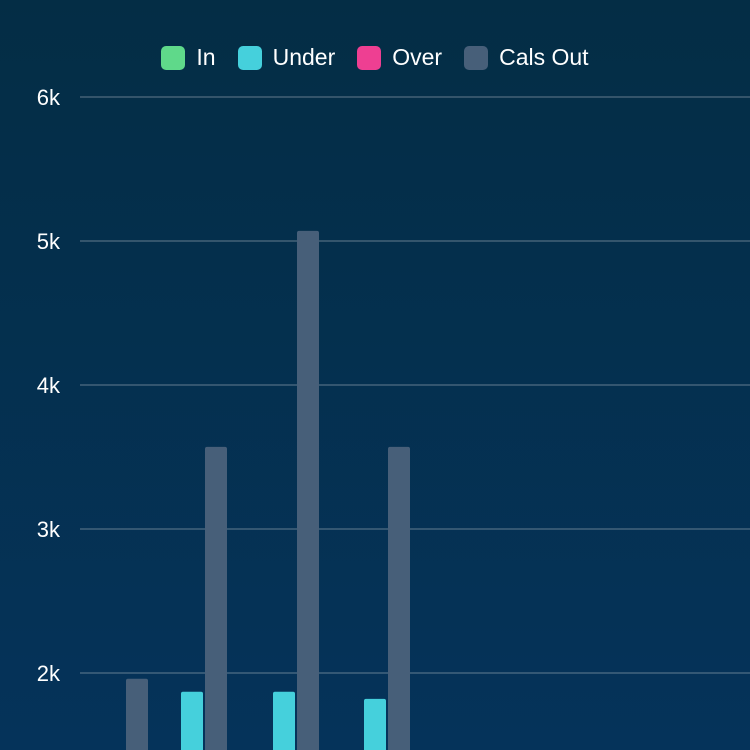 This screenshot has width=750, height=750. I want to click on y-tick-label-6k: 6k, so click(49, 97).